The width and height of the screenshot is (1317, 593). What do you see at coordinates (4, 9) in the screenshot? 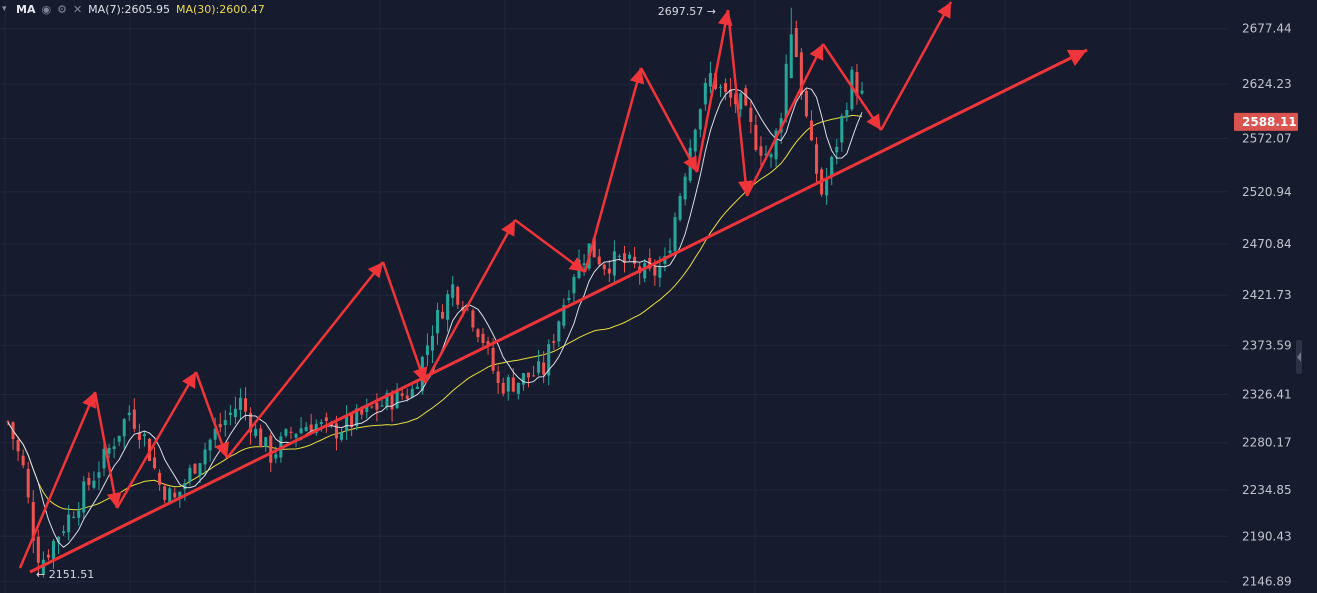
I see `chevron-down-icon: ▾` at bounding box center [4, 9].